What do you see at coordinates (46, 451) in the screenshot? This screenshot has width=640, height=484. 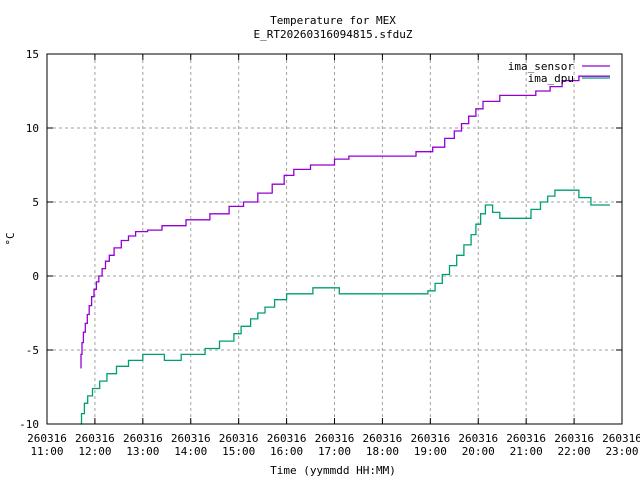 I see `x-tick-label-time: 11:00` at bounding box center [46, 451].